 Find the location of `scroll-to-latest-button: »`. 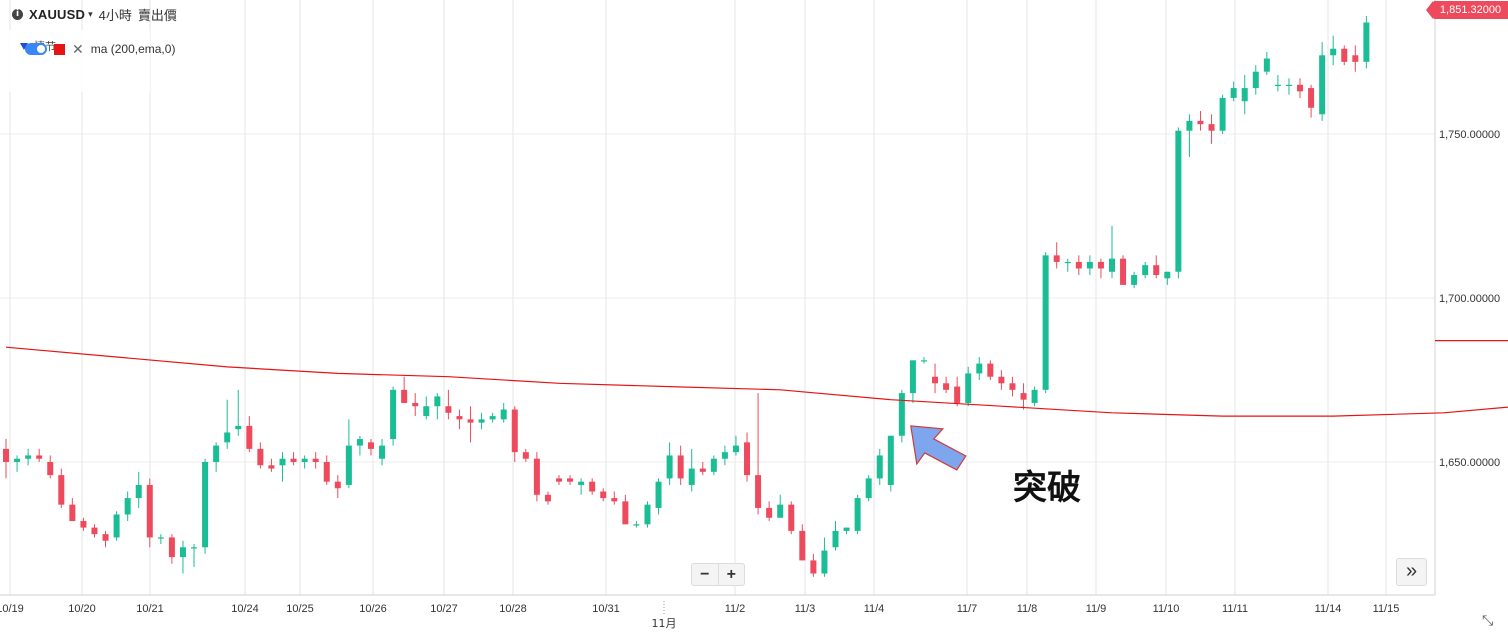

scroll-to-latest-button: » is located at coordinates (1411, 572).